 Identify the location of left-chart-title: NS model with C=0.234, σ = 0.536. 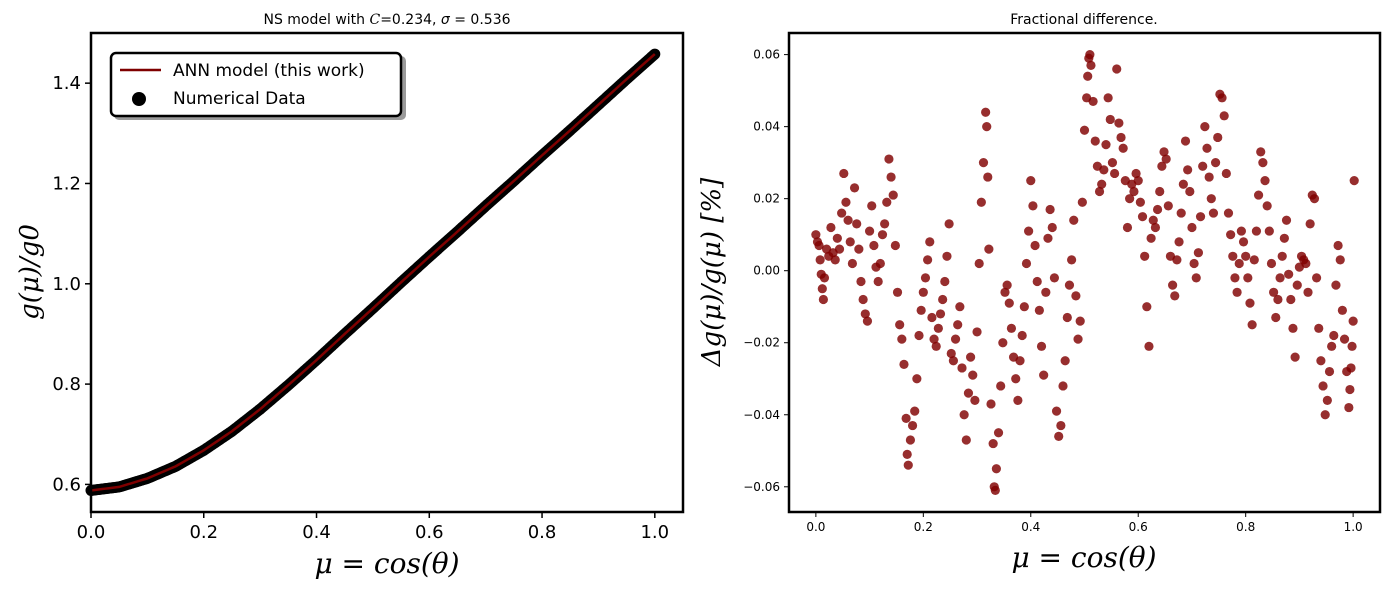
(386, 20).